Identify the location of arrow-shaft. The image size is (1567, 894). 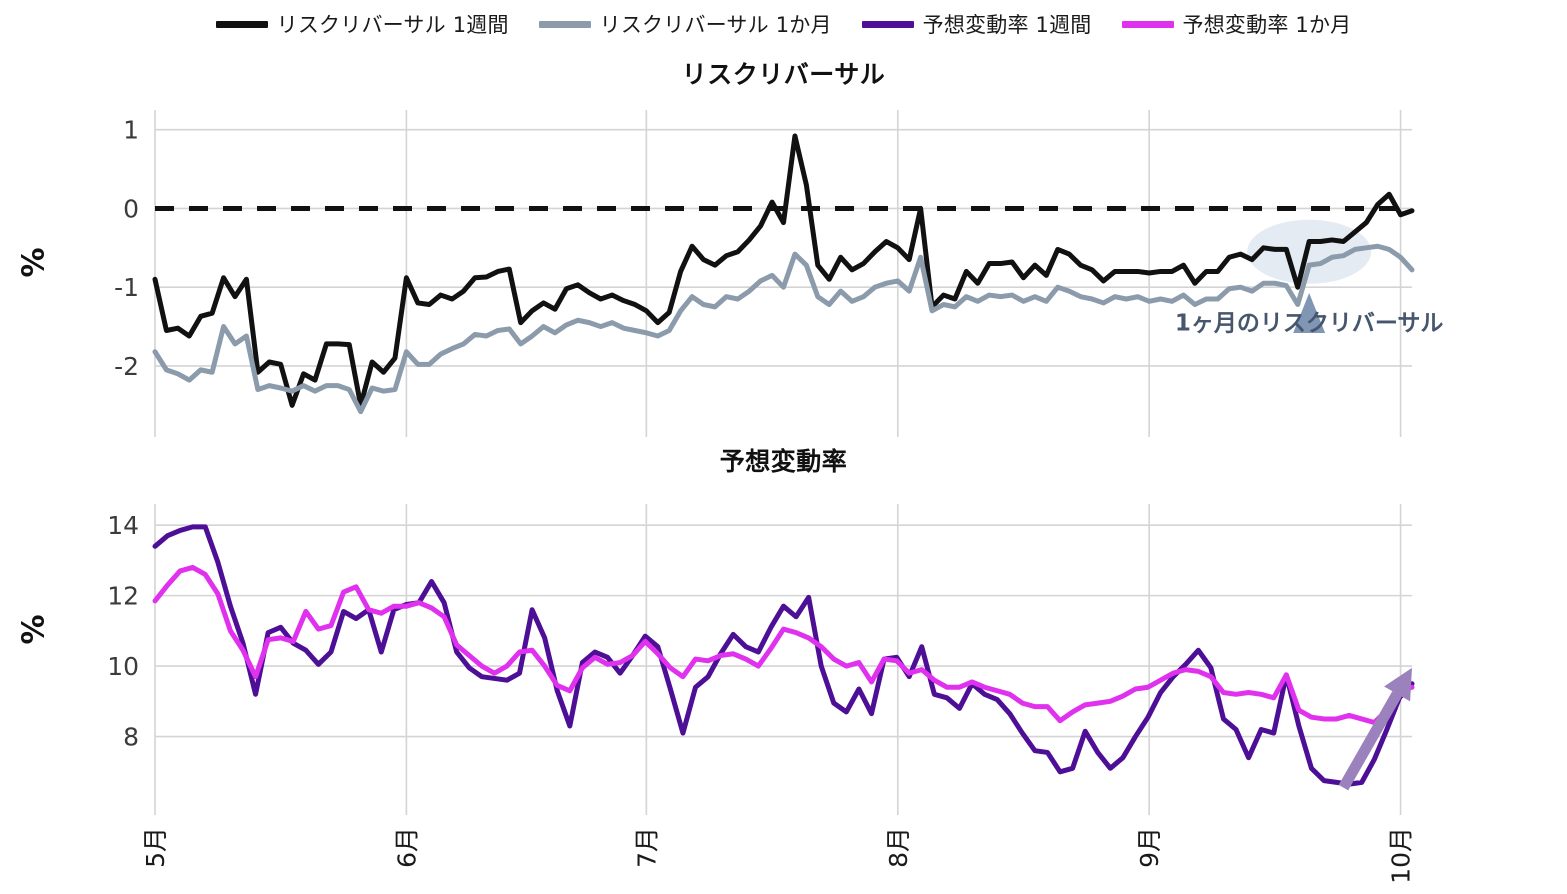
(1370, 741).